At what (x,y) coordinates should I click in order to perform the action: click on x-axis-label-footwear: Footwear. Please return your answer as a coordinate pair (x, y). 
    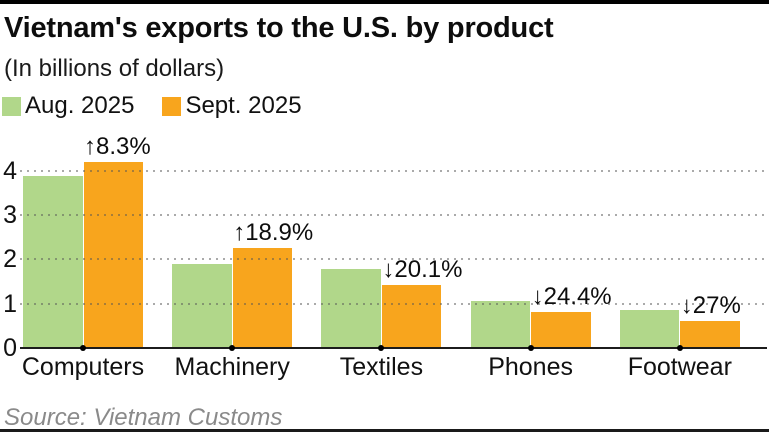
    Looking at the image, I should click on (679, 367).